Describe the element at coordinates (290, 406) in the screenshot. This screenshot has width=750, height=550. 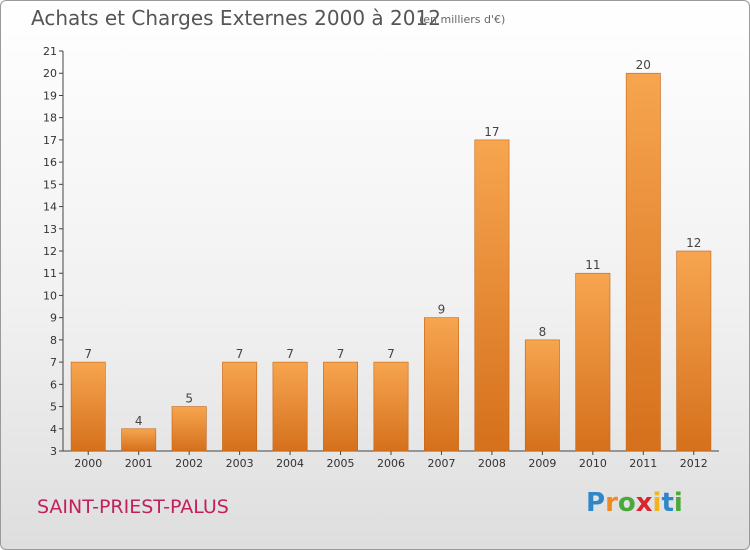
I see `bar-2004` at that location.